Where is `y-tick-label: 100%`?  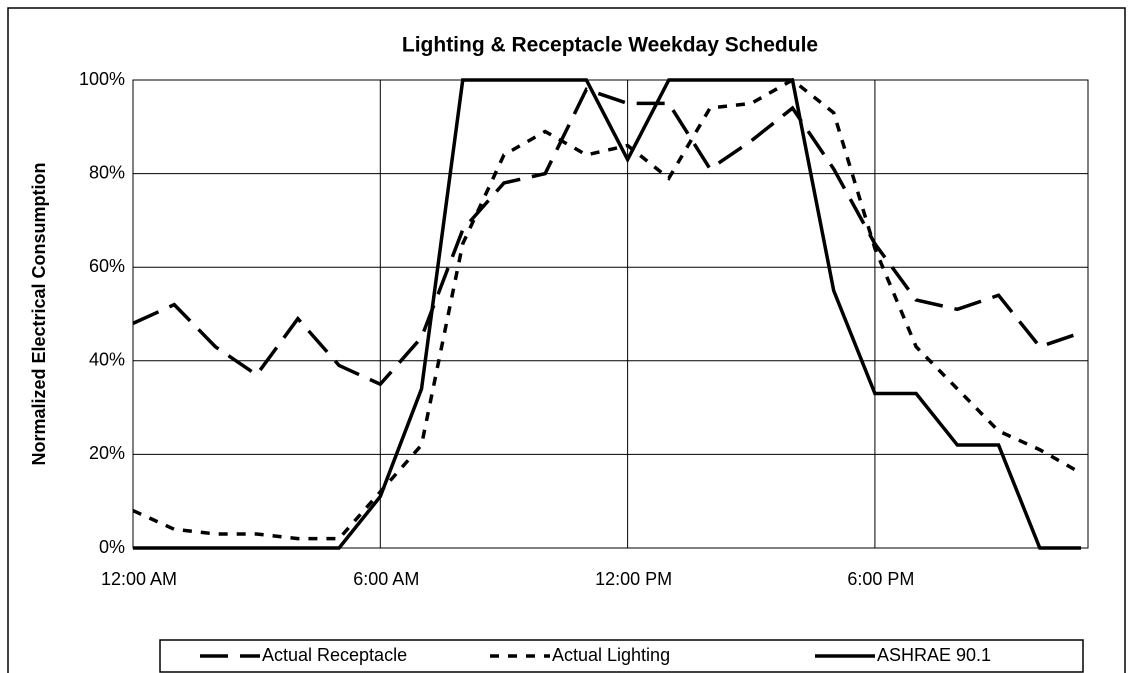 y-tick-label: 100% is located at coordinates (102, 79).